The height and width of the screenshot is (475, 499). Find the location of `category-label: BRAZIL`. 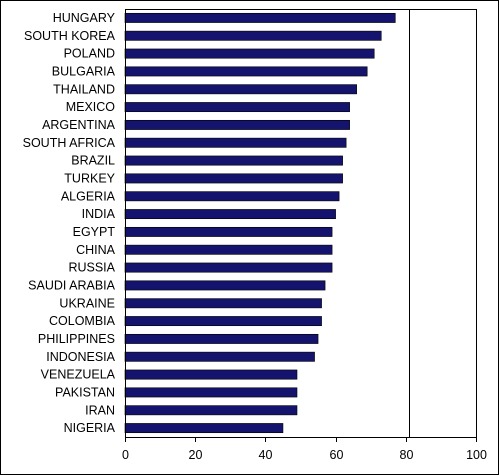

category-label: BRAZIL is located at coordinates (93, 161).